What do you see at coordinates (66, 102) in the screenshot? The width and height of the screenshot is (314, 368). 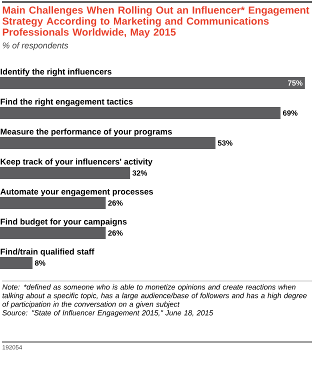 I see `y-tick-label: Find the right engagement tactics` at bounding box center [66, 102].